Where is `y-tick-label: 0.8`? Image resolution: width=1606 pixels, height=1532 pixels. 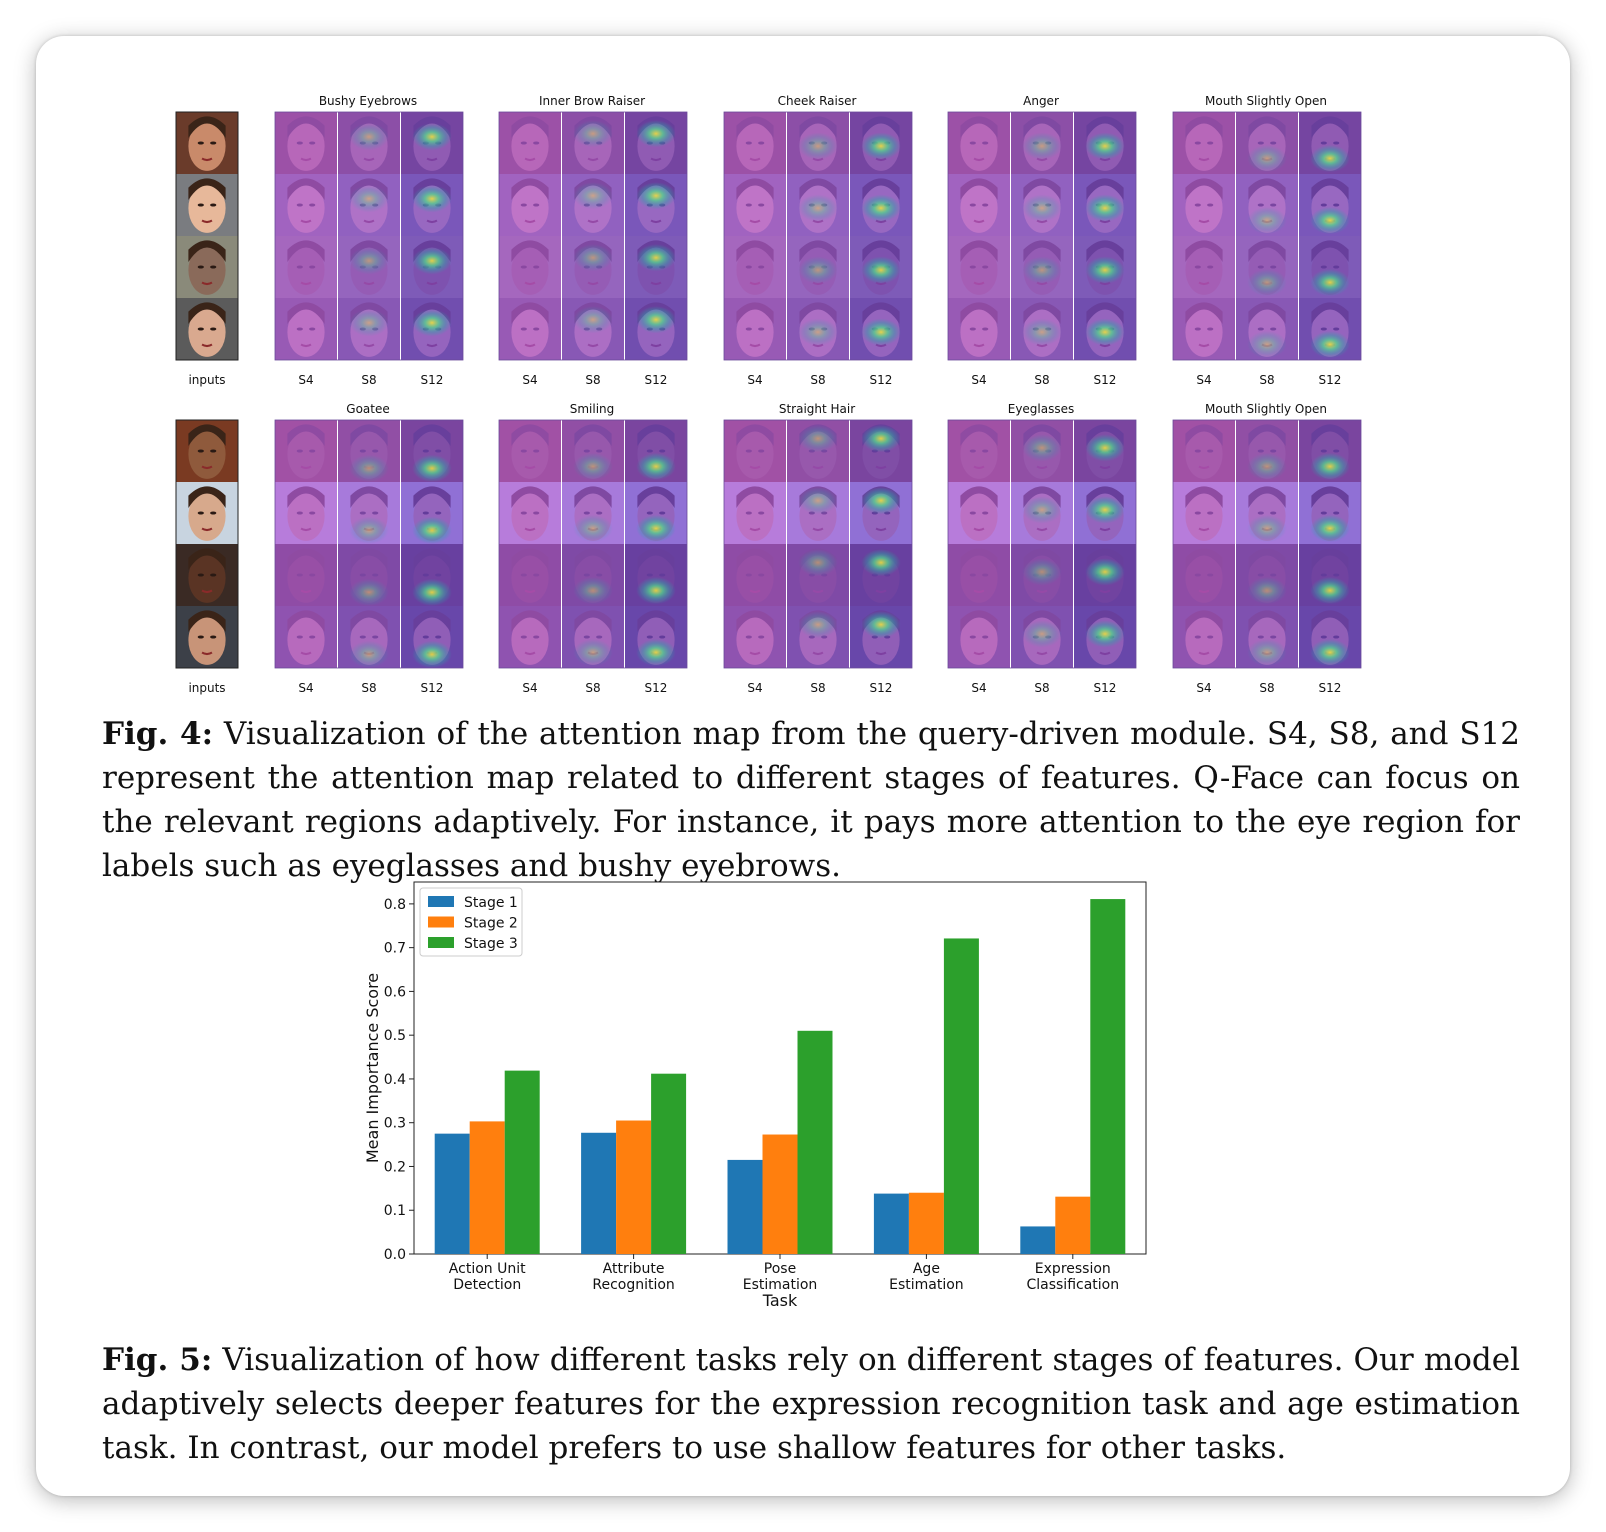
y-tick-label: 0.8 is located at coordinates (395, 905).